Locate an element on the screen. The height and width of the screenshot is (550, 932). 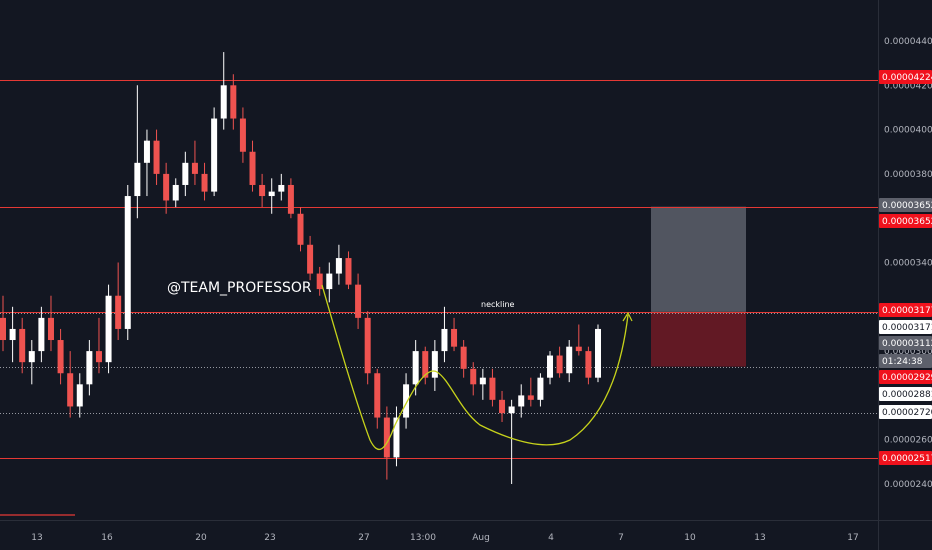
price-tag-text: 0.00003171 is located at coordinates (907, 328).